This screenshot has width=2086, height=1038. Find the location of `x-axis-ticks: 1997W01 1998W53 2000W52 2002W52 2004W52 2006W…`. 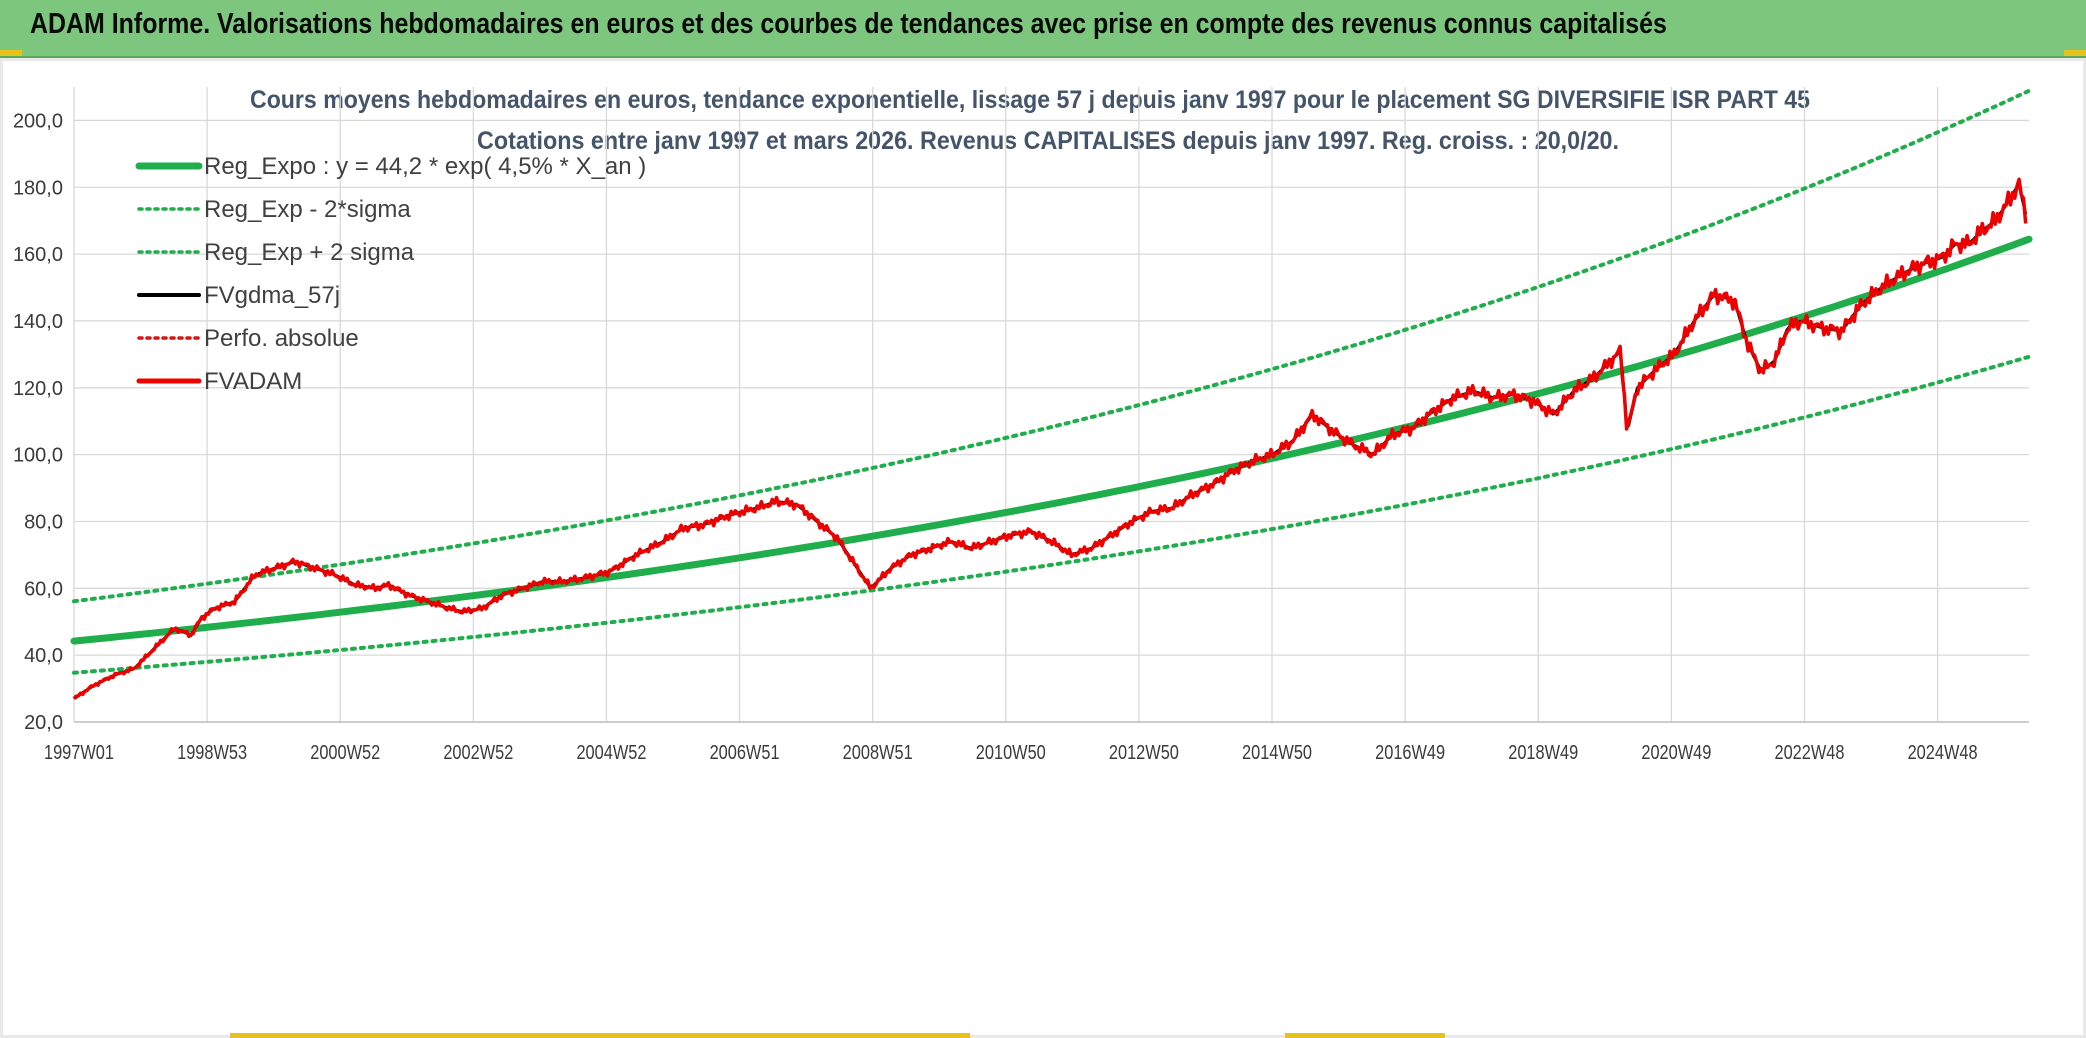

x-axis-ticks: 1997W01 1998W53 2000W52 2002W52 2004W52 2006W… is located at coordinates (1011, 753).